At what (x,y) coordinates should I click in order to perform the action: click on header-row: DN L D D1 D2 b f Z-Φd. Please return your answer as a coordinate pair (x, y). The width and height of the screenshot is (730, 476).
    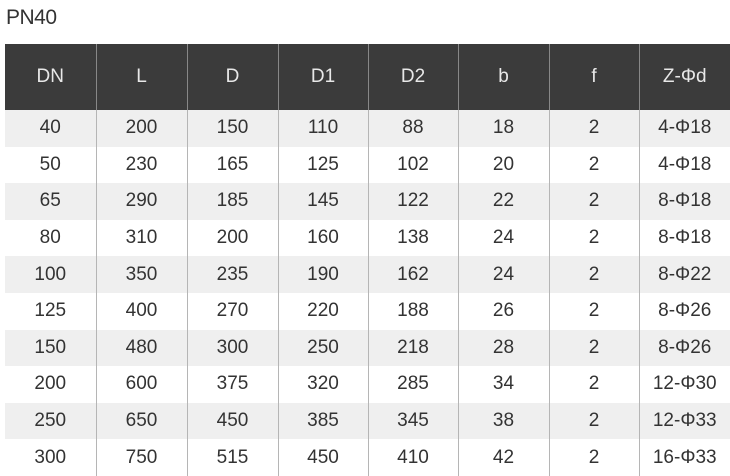
    Looking at the image, I should click on (367, 77).